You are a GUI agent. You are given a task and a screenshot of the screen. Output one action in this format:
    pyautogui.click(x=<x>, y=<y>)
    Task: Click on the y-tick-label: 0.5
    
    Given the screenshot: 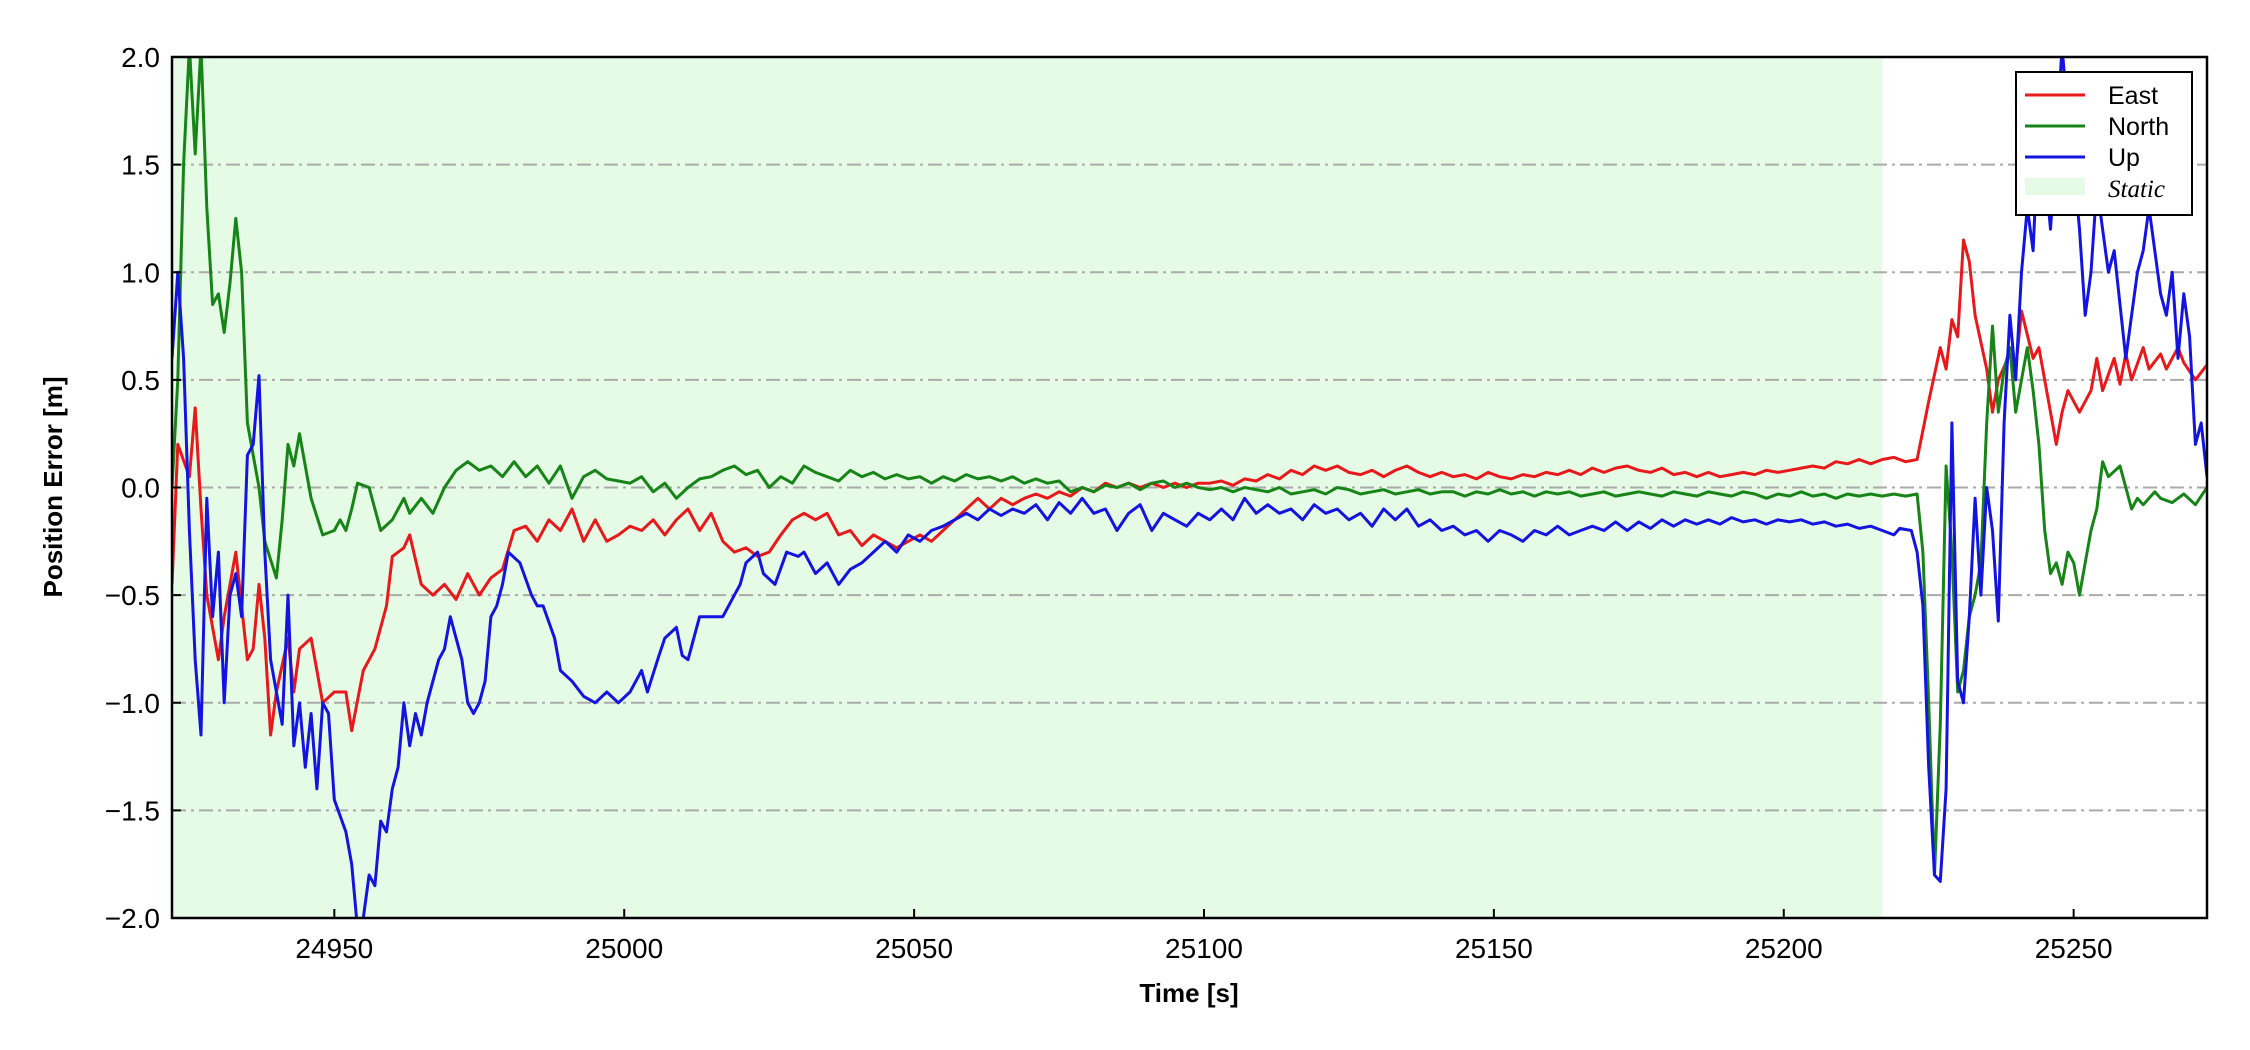 What is the action you would take?
    pyautogui.click(x=140, y=380)
    